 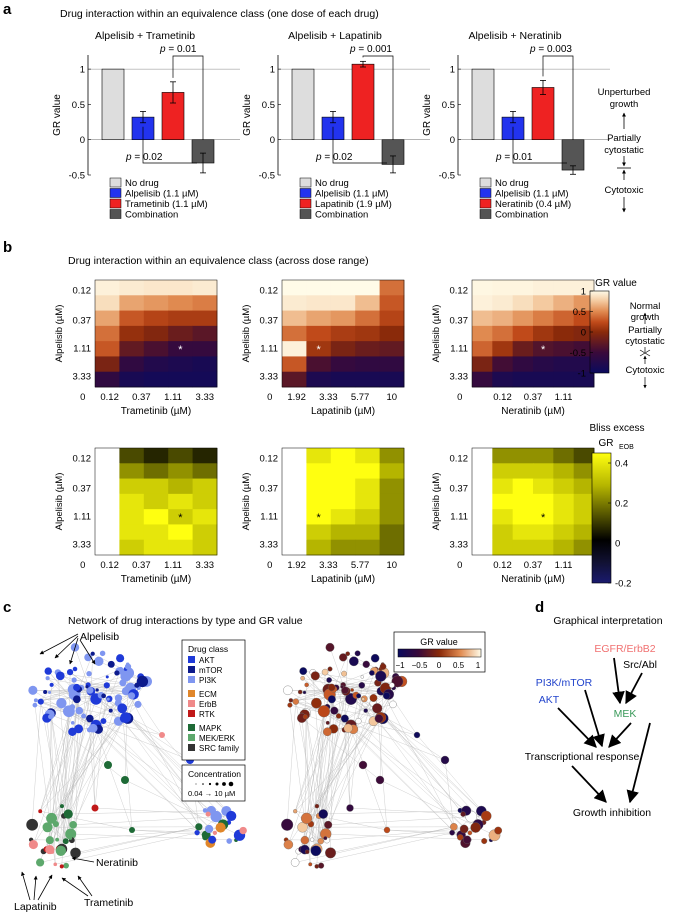 What do you see at coordinates (353, 204) in the screenshot?
I see `legend-label: Lapatinib (1.9 µM)` at bounding box center [353, 204].